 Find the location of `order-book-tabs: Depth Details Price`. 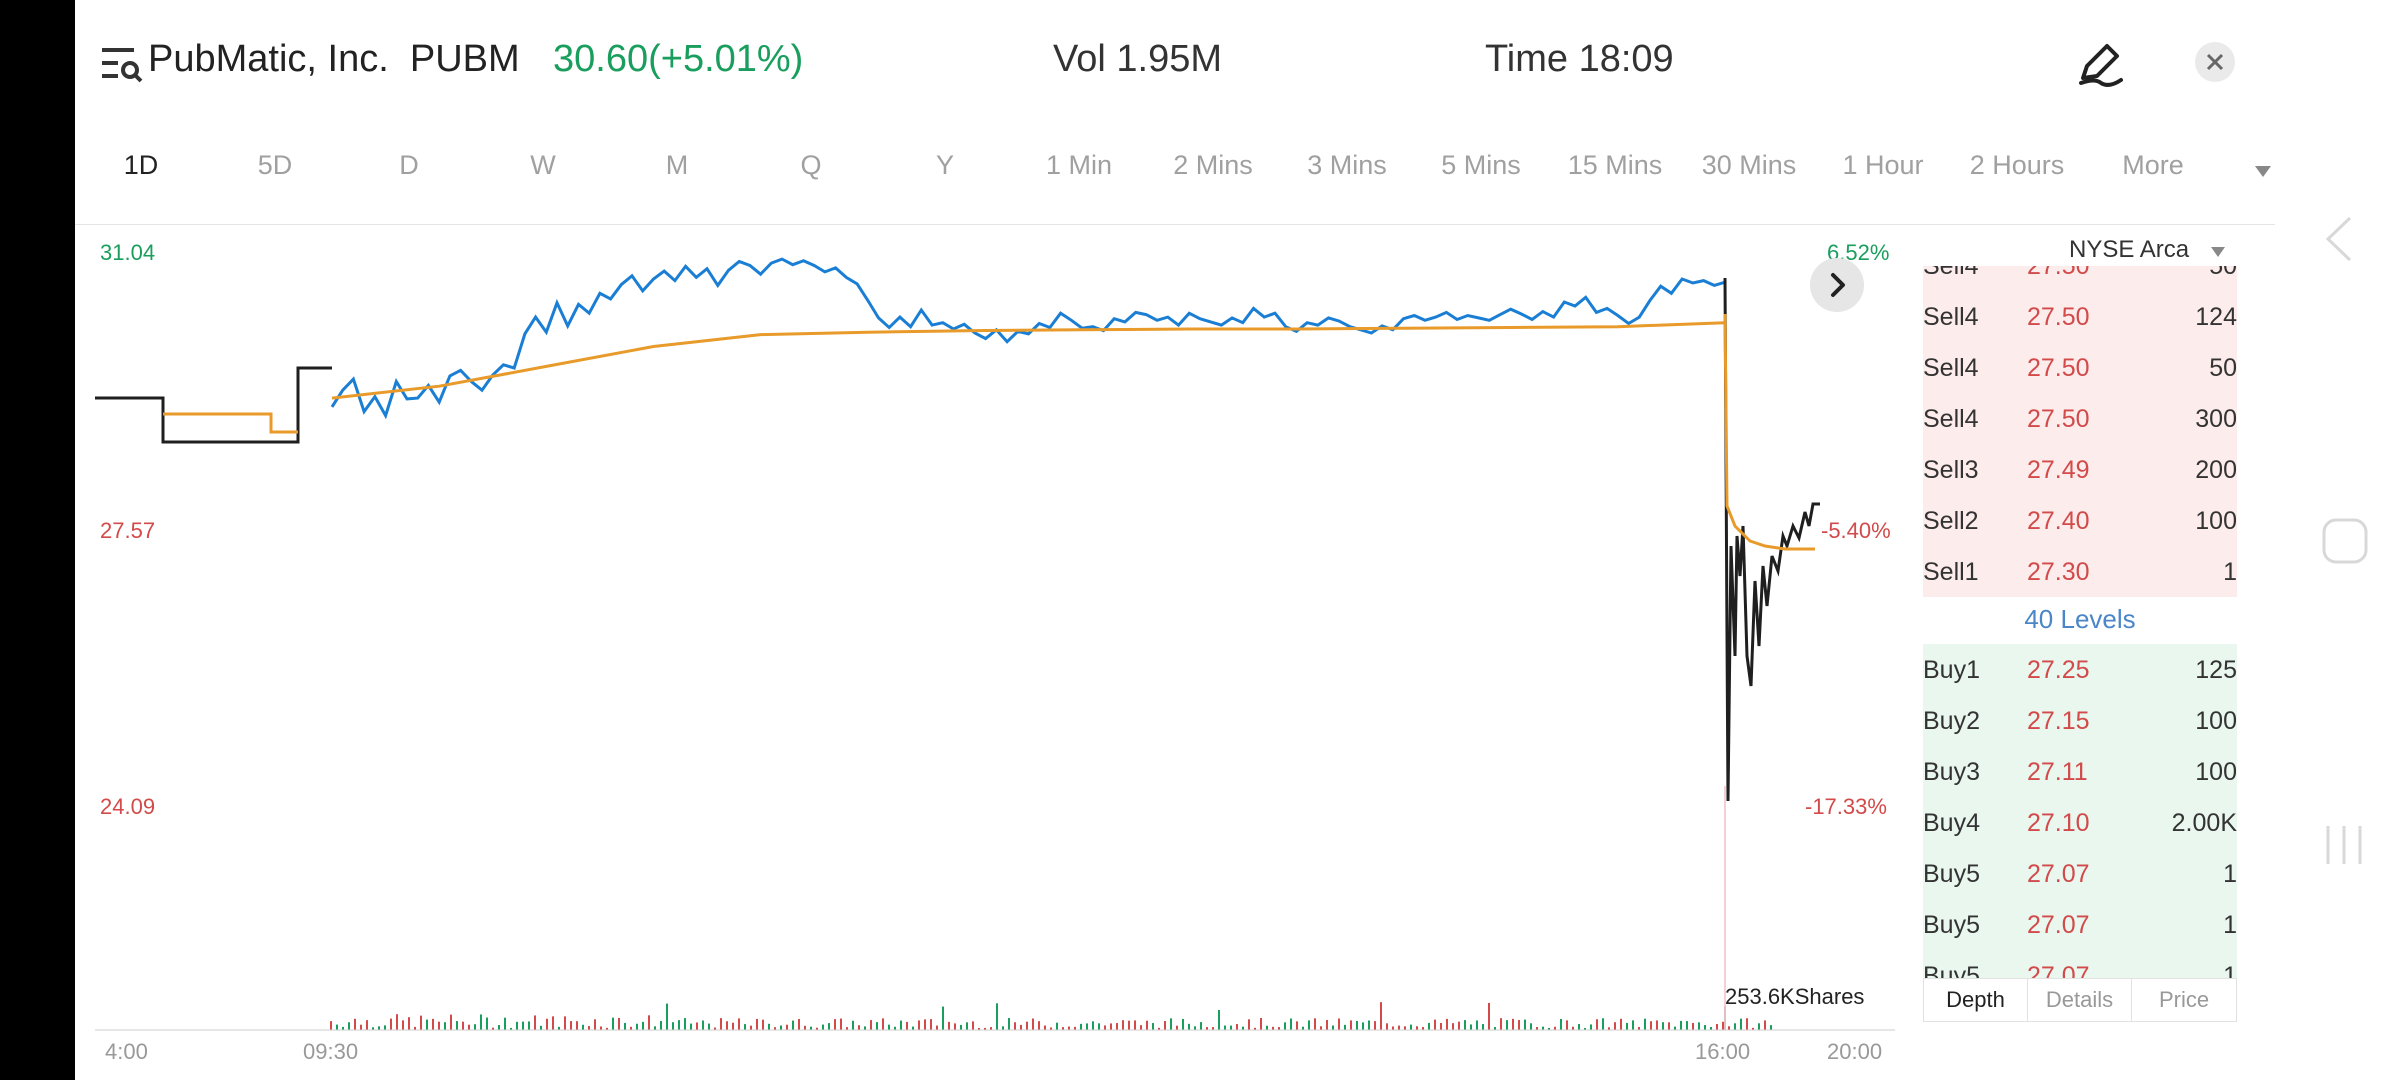

order-book-tabs: Depth Details Price is located at coordinates (2080, 1000).